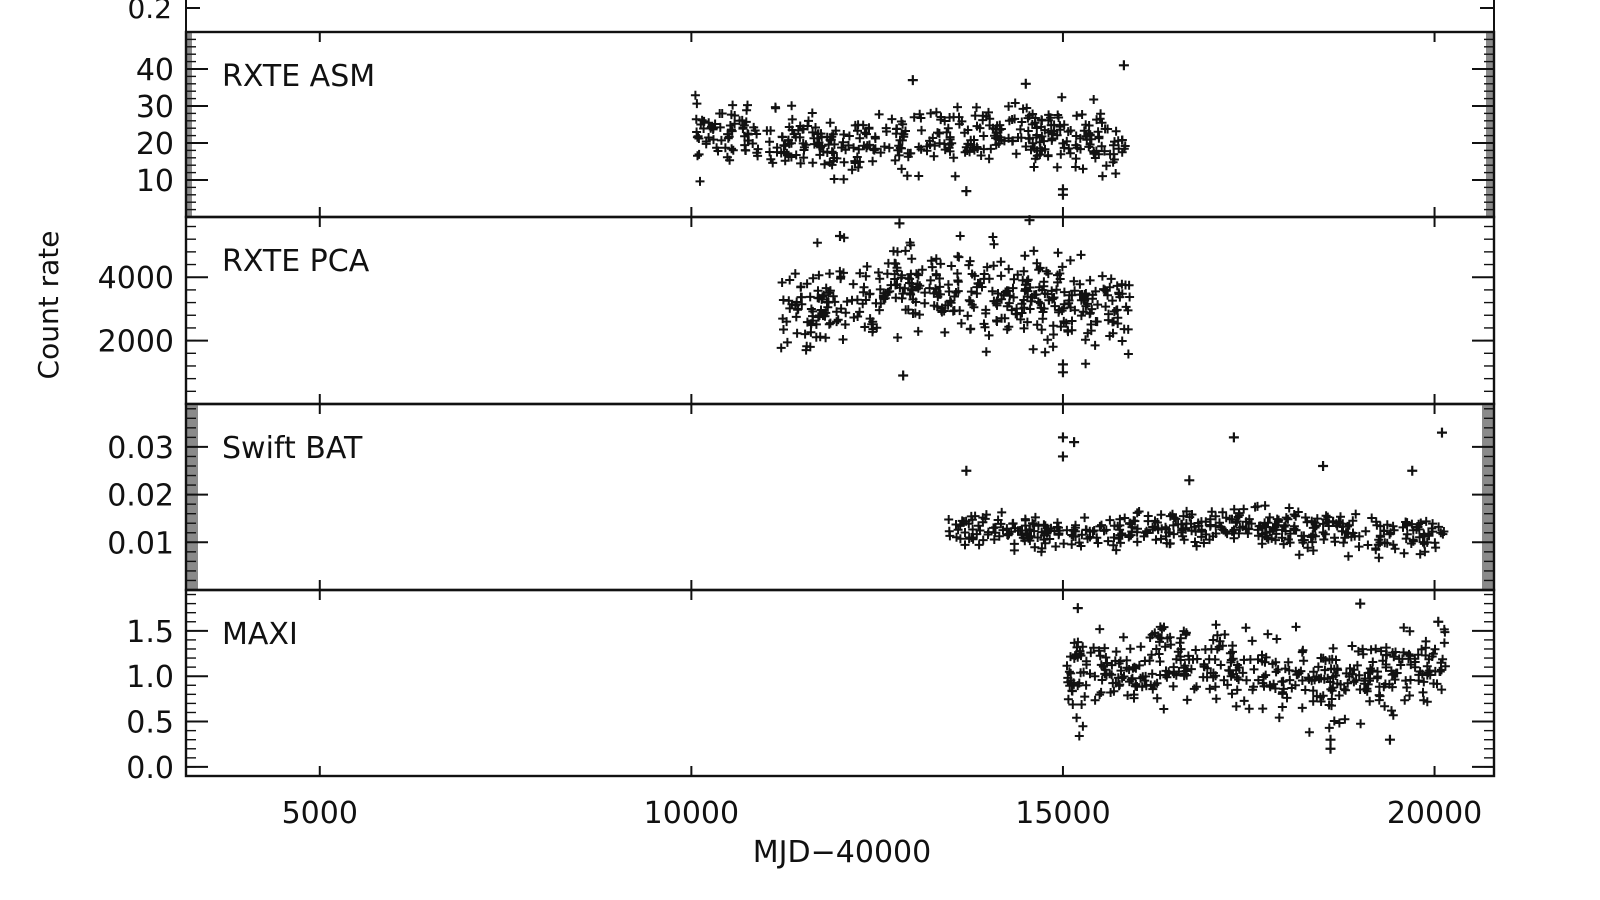  What do you see at coordinates (298, 76) in the screenshot?
I see `panel-label: RXTE ASM` at bounding box center [298, 76].